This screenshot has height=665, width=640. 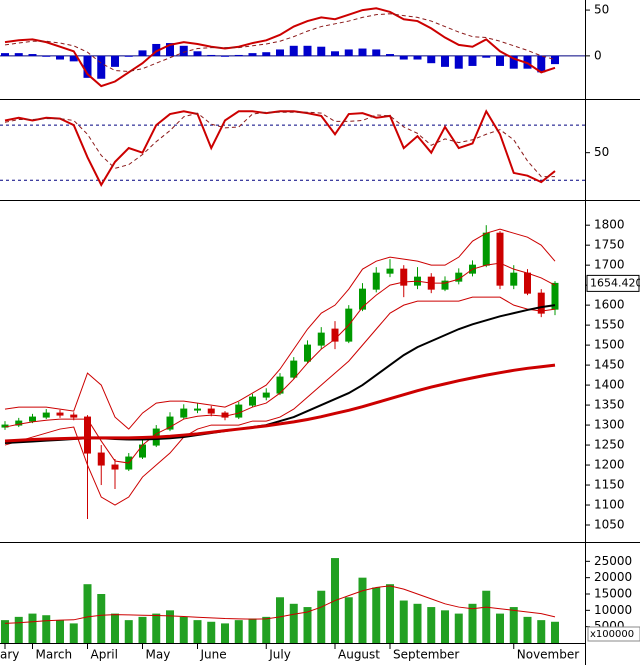 I want to click on y-tick-label: 1400, so click(x=609, y=385).